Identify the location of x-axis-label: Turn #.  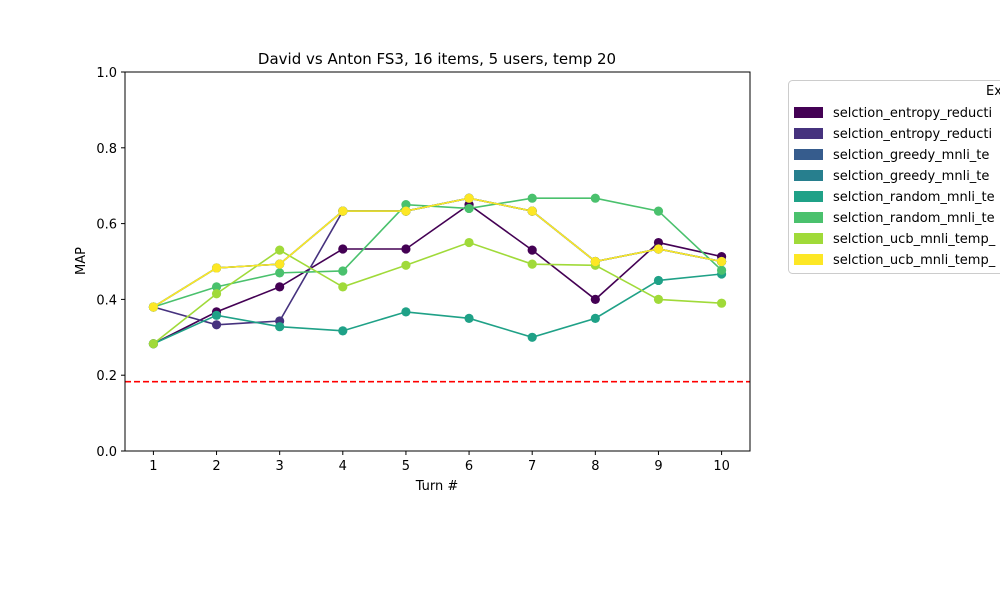
(437, 486).